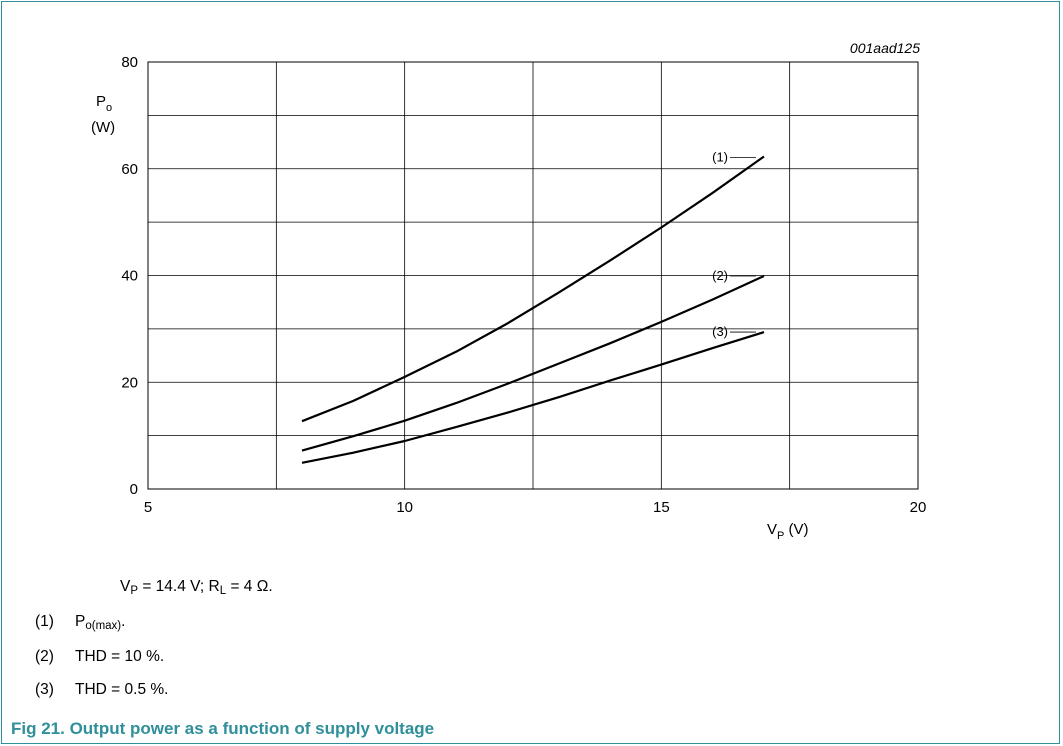 The image size is (1063, 746). I want to click on y-axis-subscript: o, so click(109, 108).